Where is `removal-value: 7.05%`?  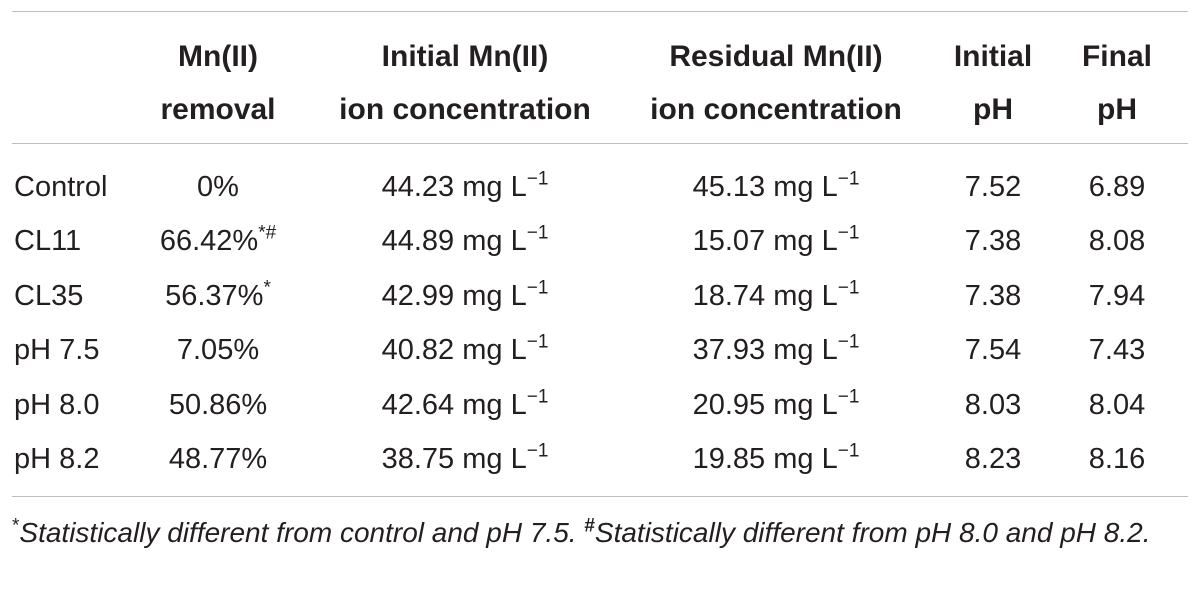
removal-value: 7.05% is located at coordinates (218, 350).